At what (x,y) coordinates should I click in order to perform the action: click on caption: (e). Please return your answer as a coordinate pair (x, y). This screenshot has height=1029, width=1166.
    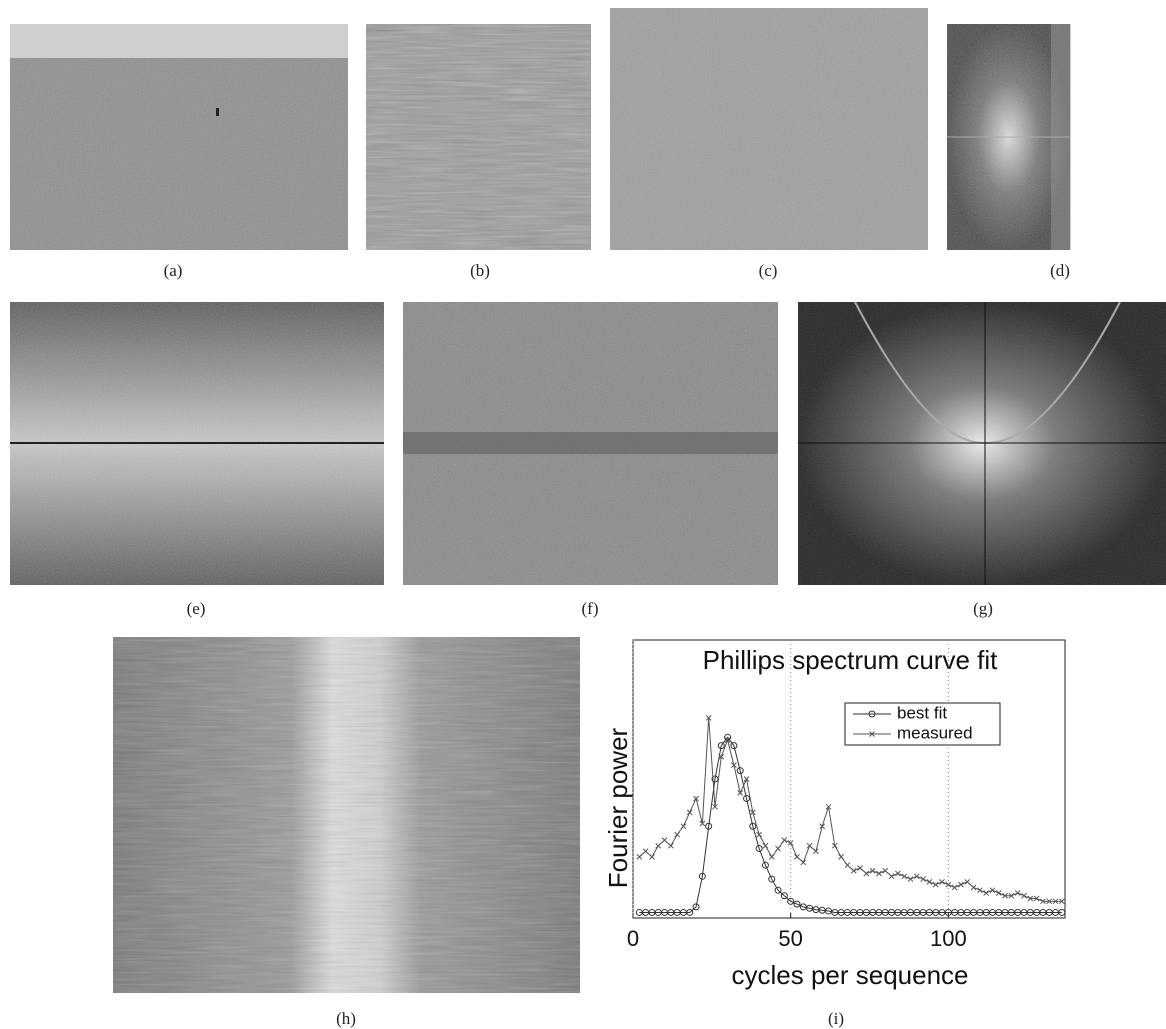
    Looking at the image, I should click on (196, 608).